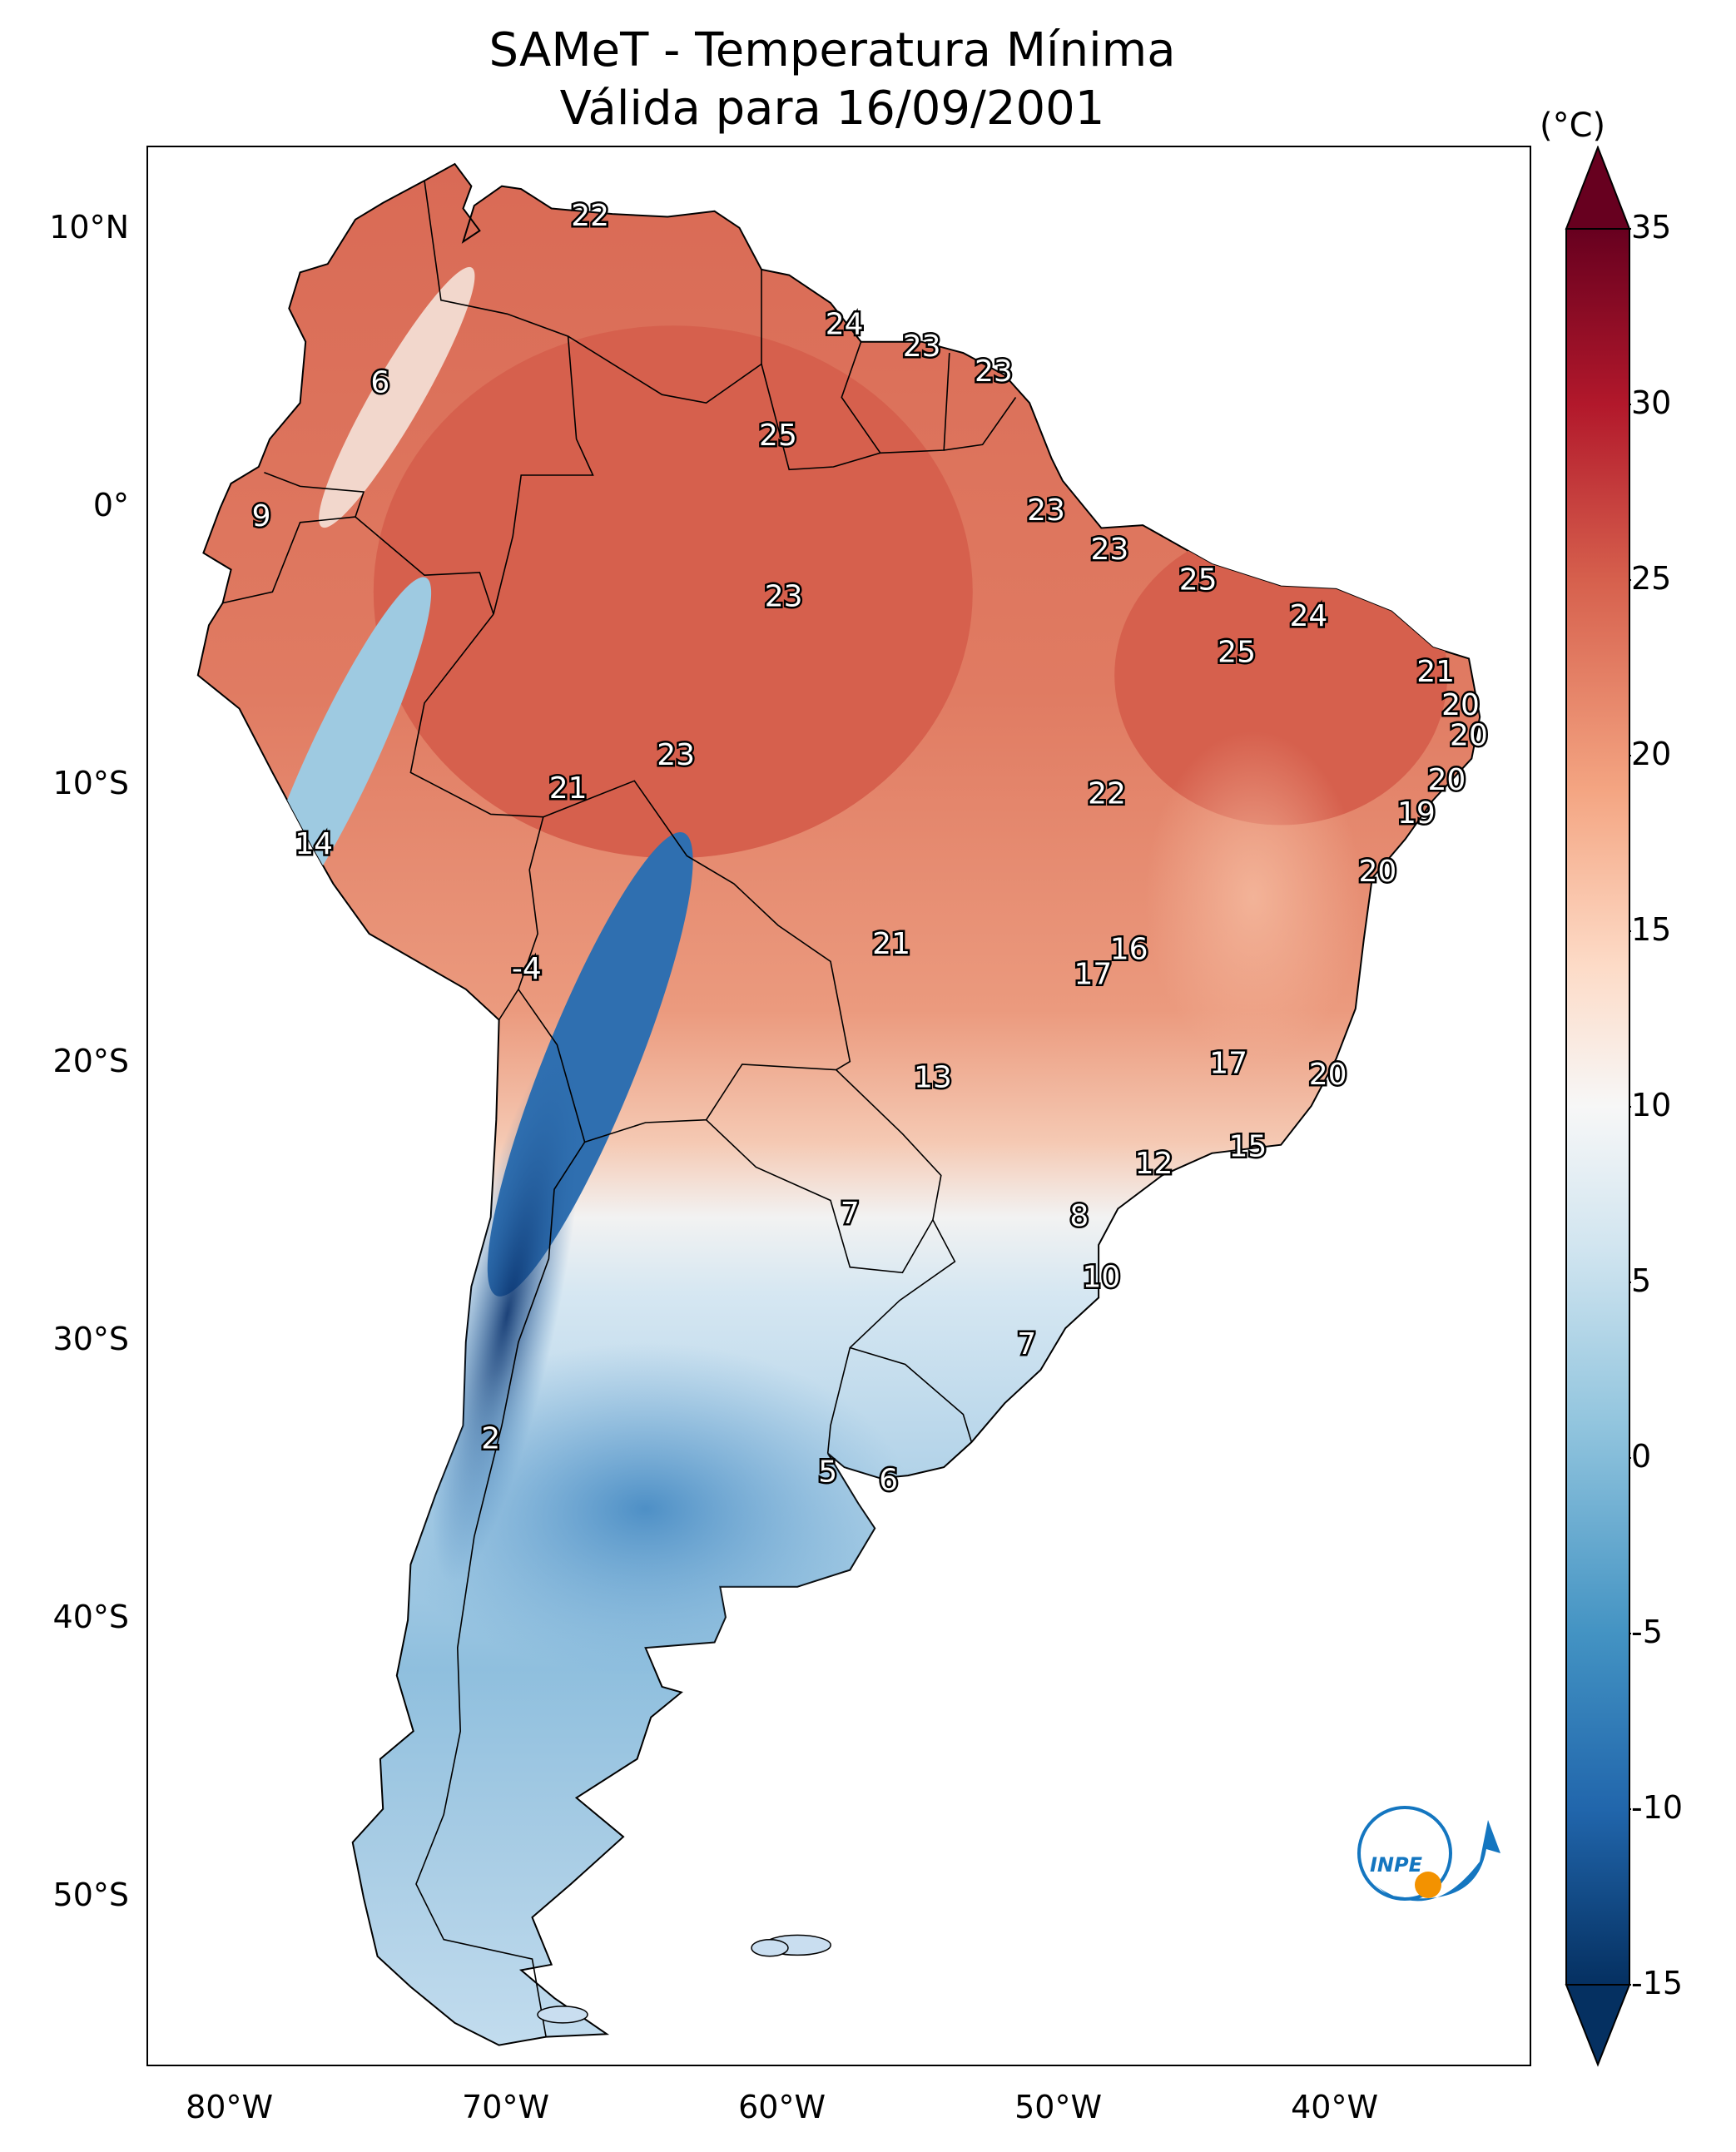 Image resolution: width=1736 pixels, height=2152 pixels. Describe the element at coordinates (90, 783) in the screenshot. I see `latitude-tick-label: 10°S` at that location.